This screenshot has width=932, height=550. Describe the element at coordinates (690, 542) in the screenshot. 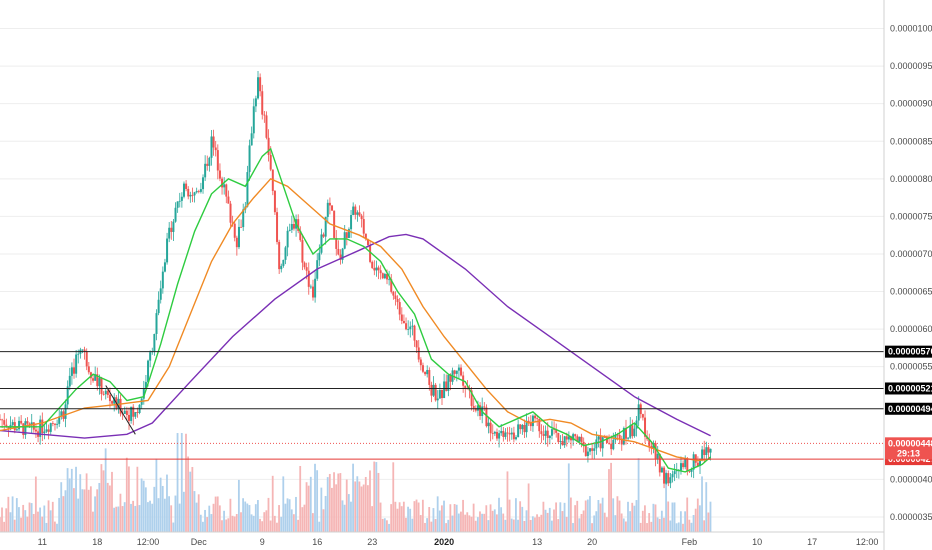

I see `time-tick-label: Feb` at that location.